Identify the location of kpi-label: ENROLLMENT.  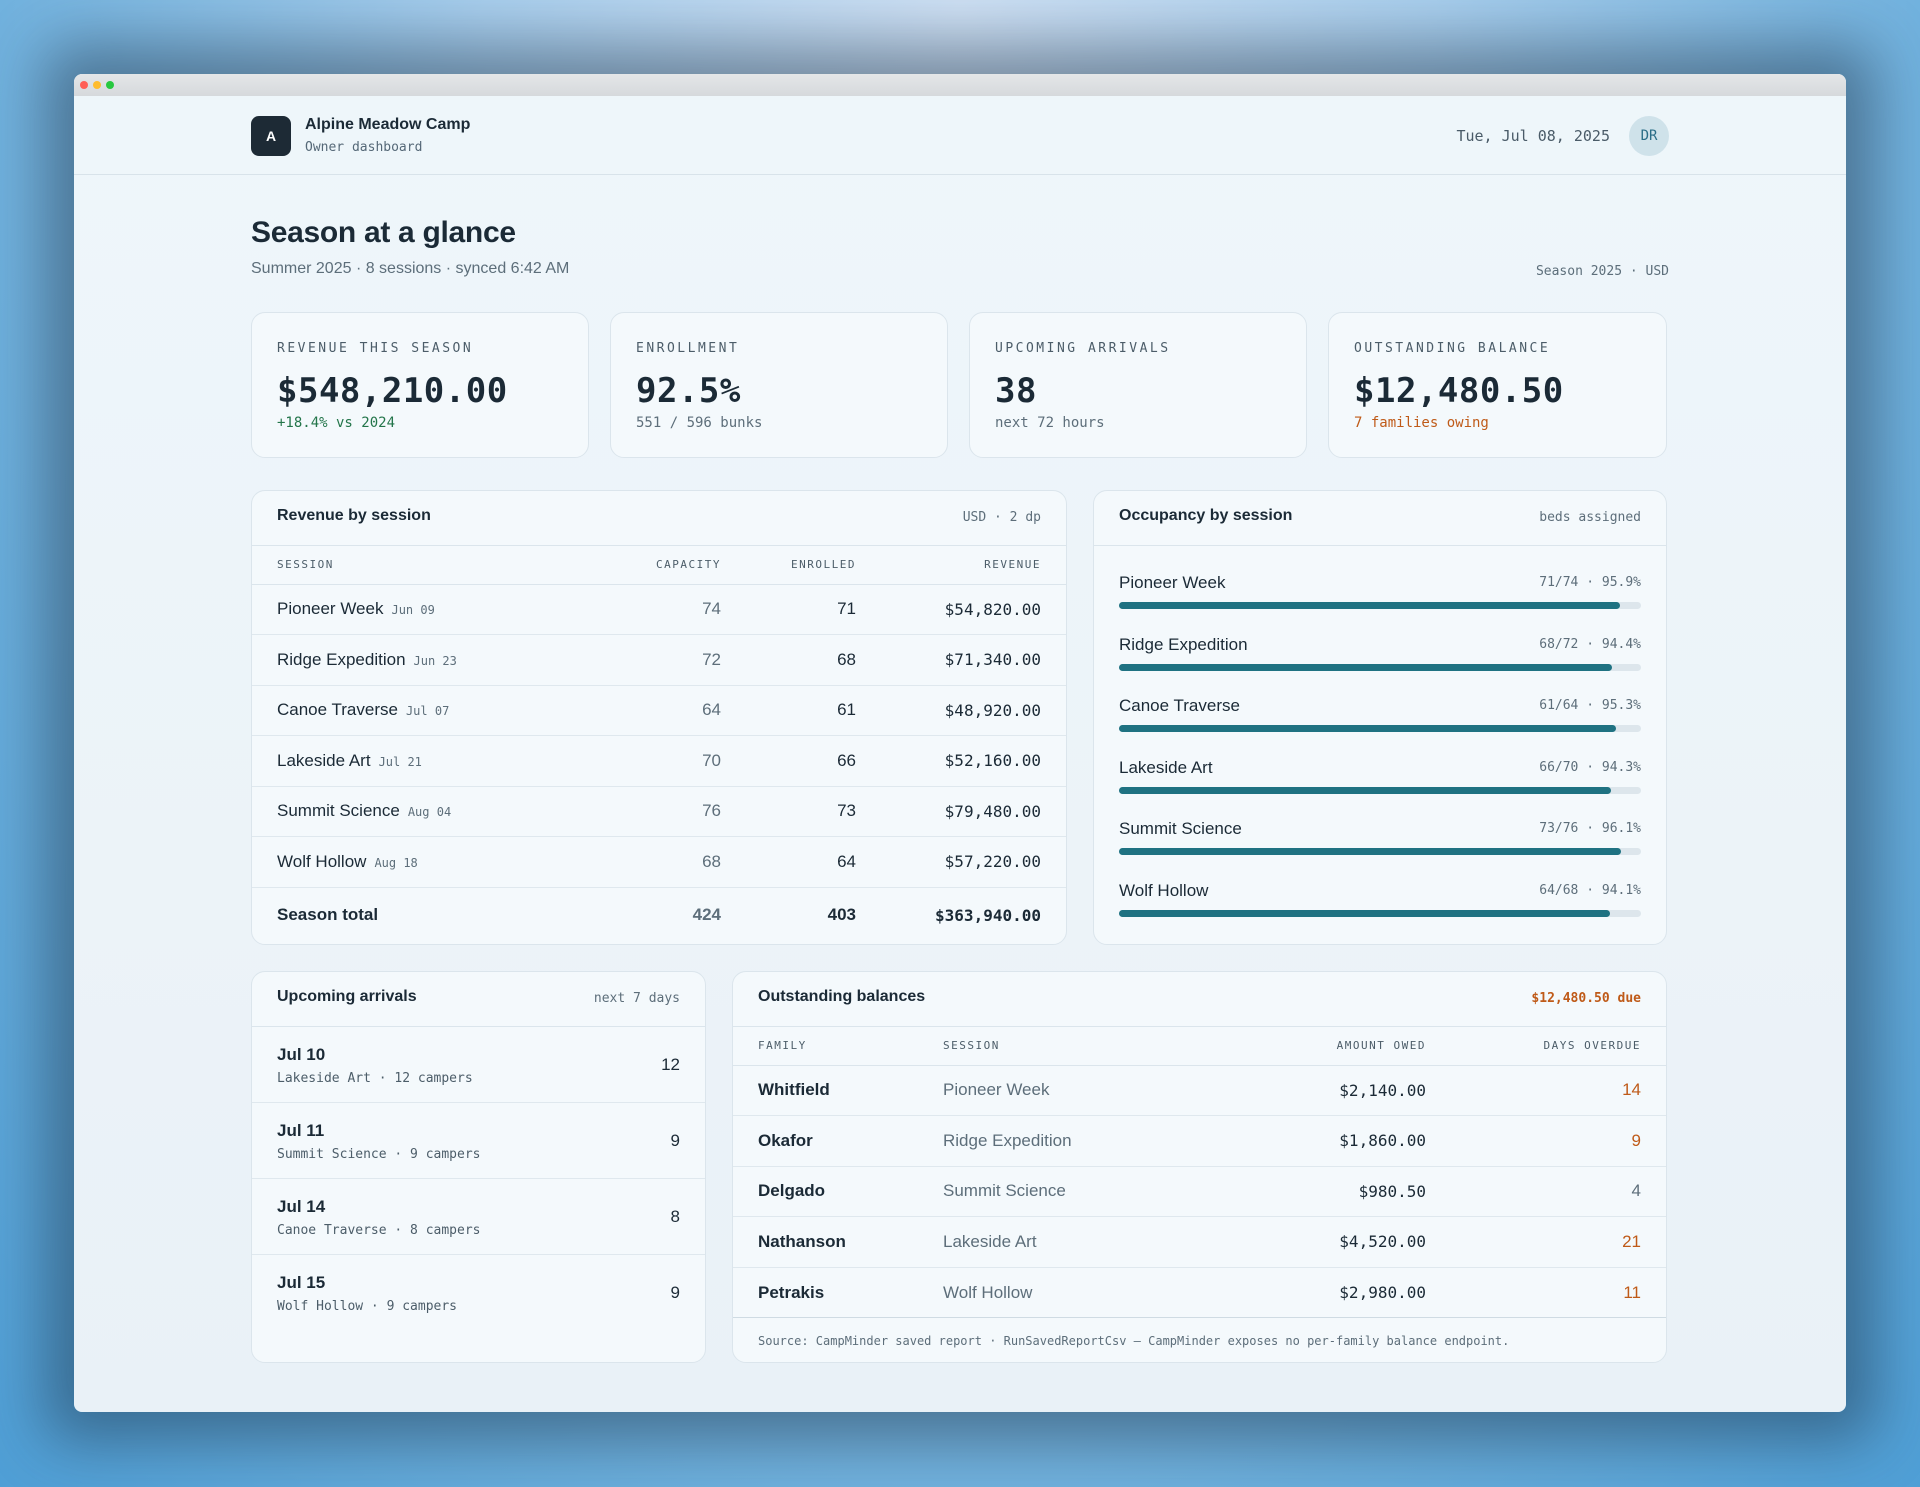
(688, 348).